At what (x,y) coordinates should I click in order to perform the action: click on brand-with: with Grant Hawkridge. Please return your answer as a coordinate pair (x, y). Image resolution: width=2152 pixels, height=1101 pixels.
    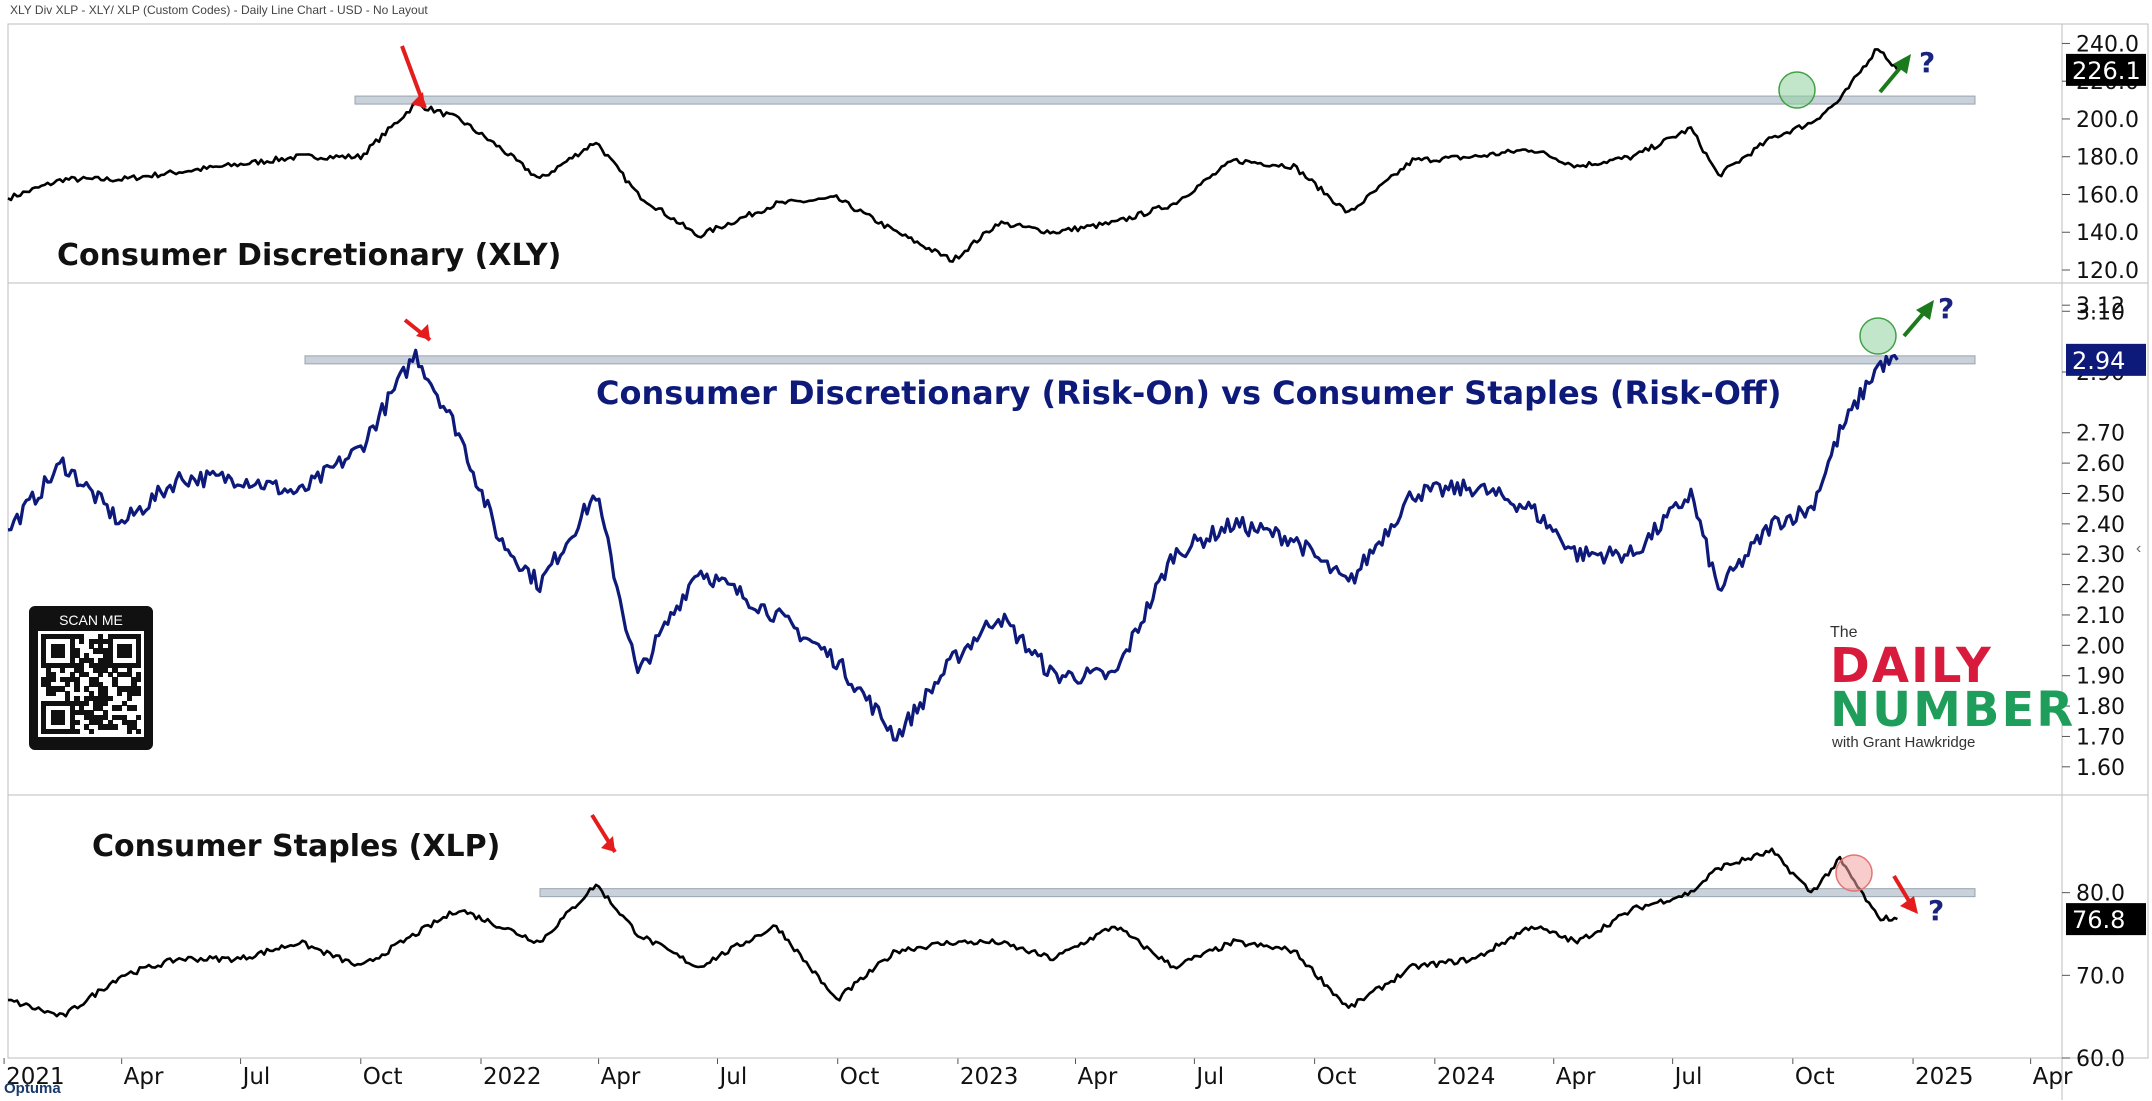
    Looking at the image, I should click on (1904, 742).